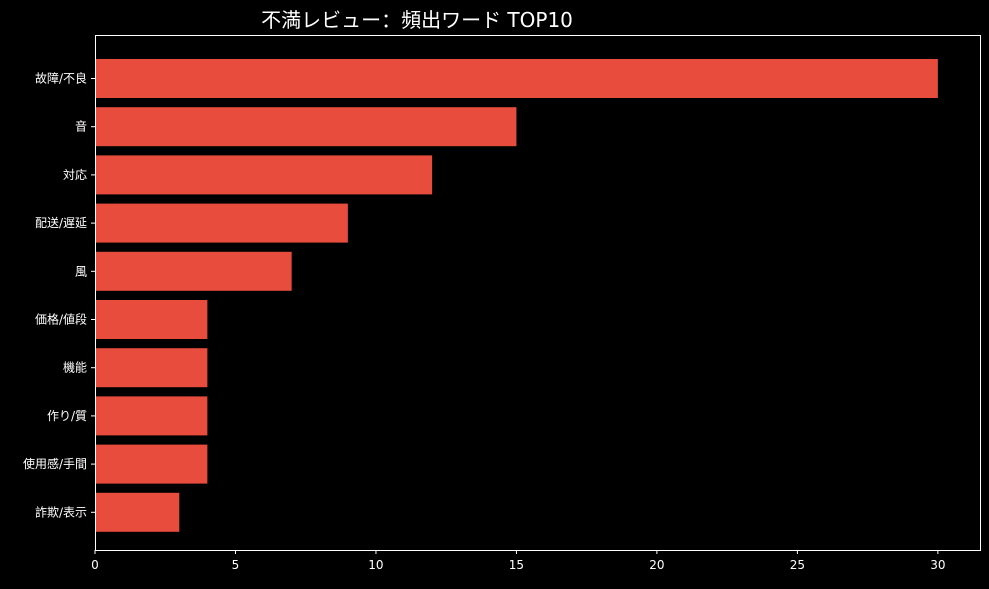 Image resolution: width=989 pixels, height=589 pixels. Describe the element at coordinates (81, 126) in the screenshot. I see `y-tick-label: 音` at that location.